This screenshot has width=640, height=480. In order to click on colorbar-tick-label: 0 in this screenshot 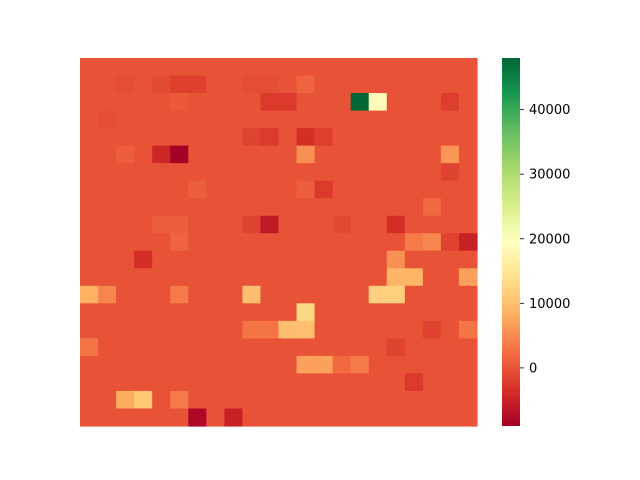, I will do `click(533, 368)`.